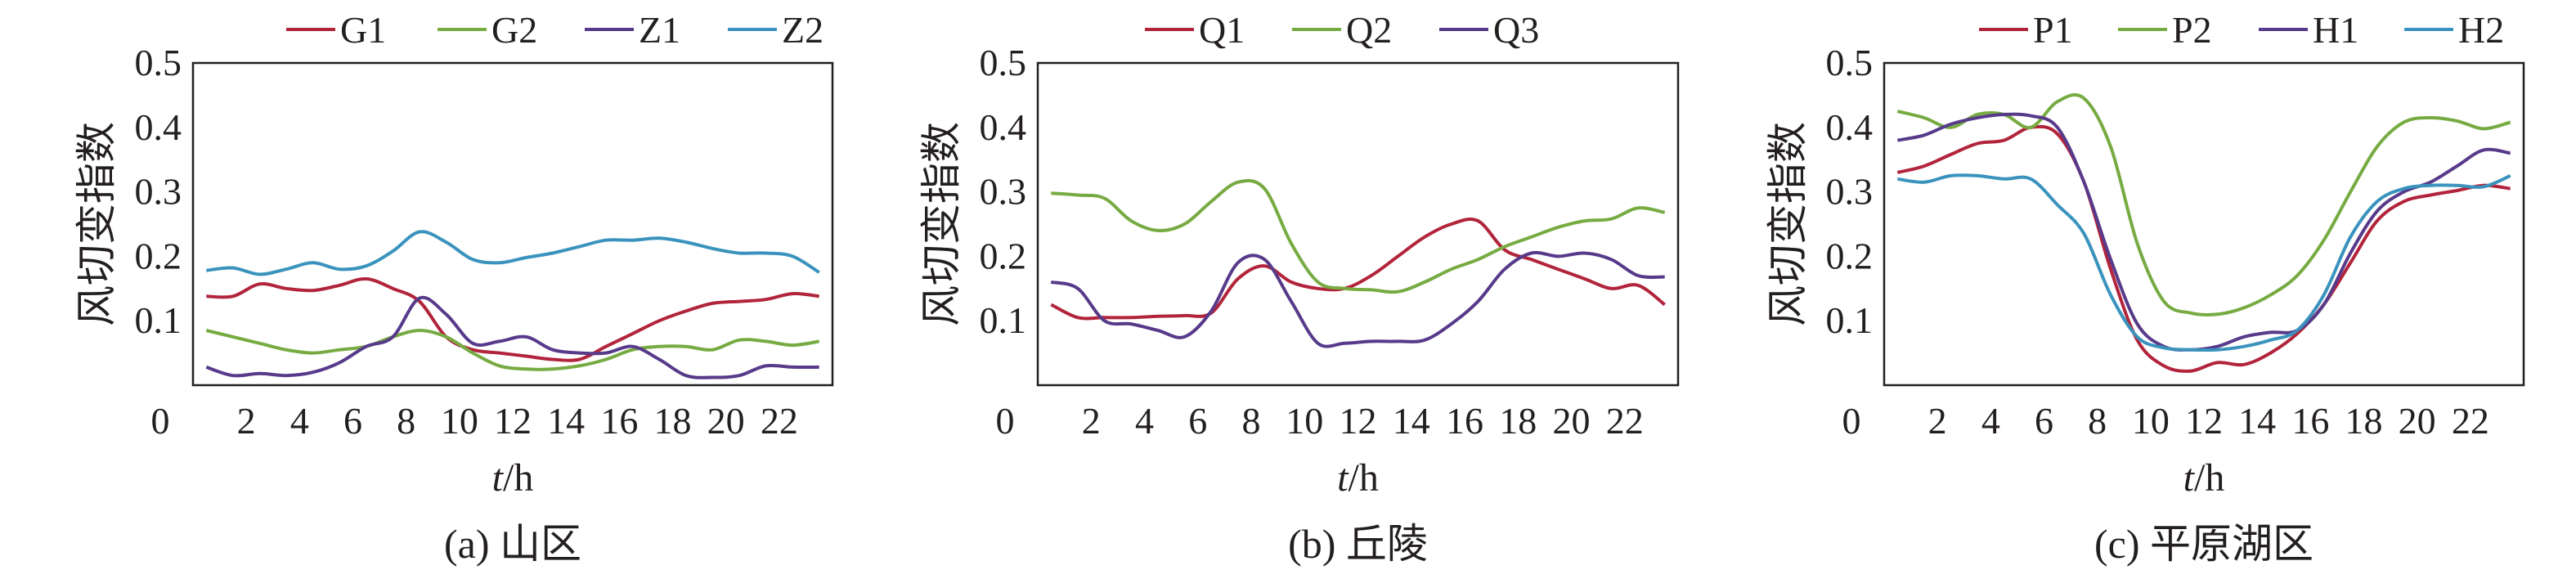 This screenshot has width=2576, height=570. I want to click on series-line-g2, so click(512, 350).